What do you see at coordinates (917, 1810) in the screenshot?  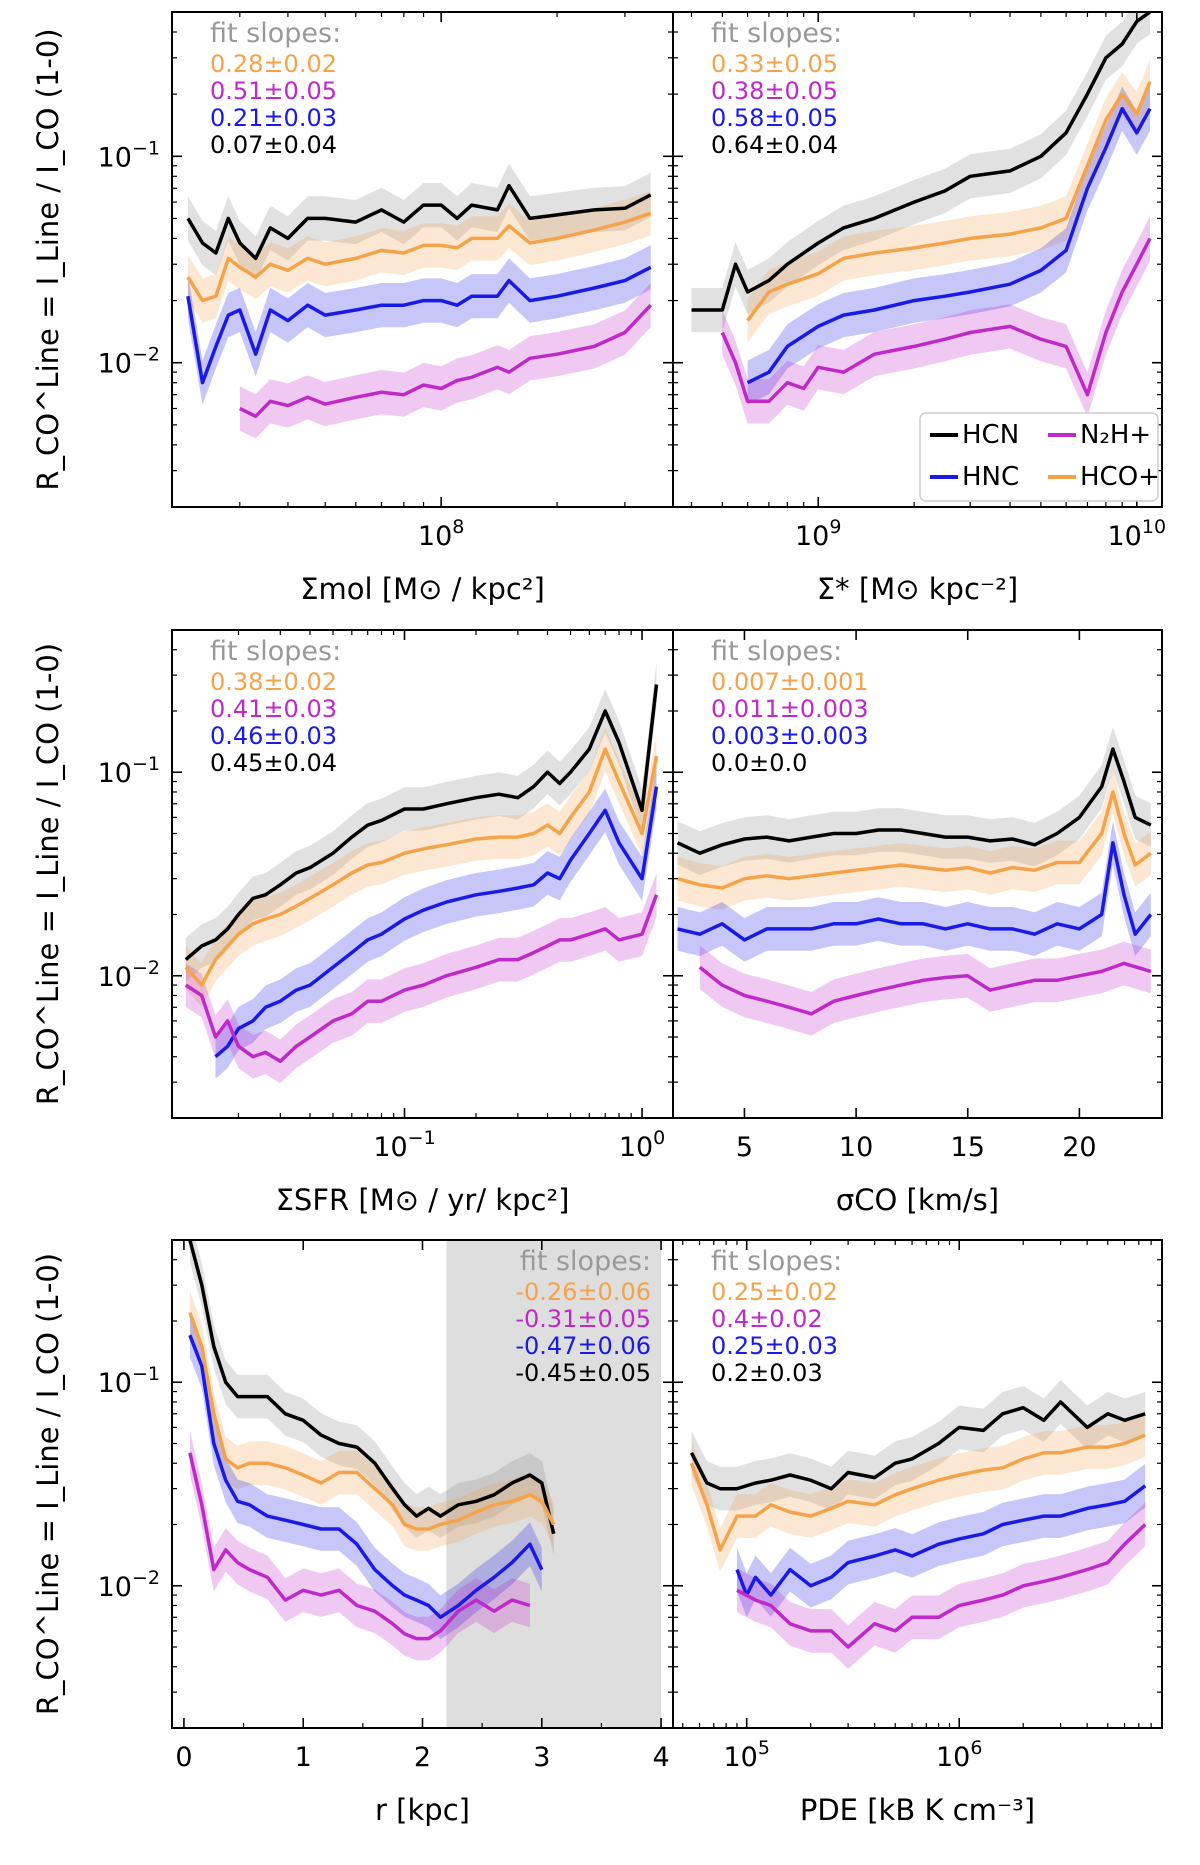 I see `x-axis-label: PDE [kB K cm⁻³]` at bounding box center [917, 1810].